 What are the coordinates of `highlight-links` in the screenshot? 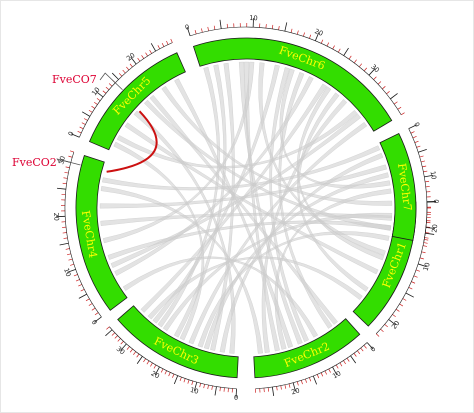 It's located at (132, 141).